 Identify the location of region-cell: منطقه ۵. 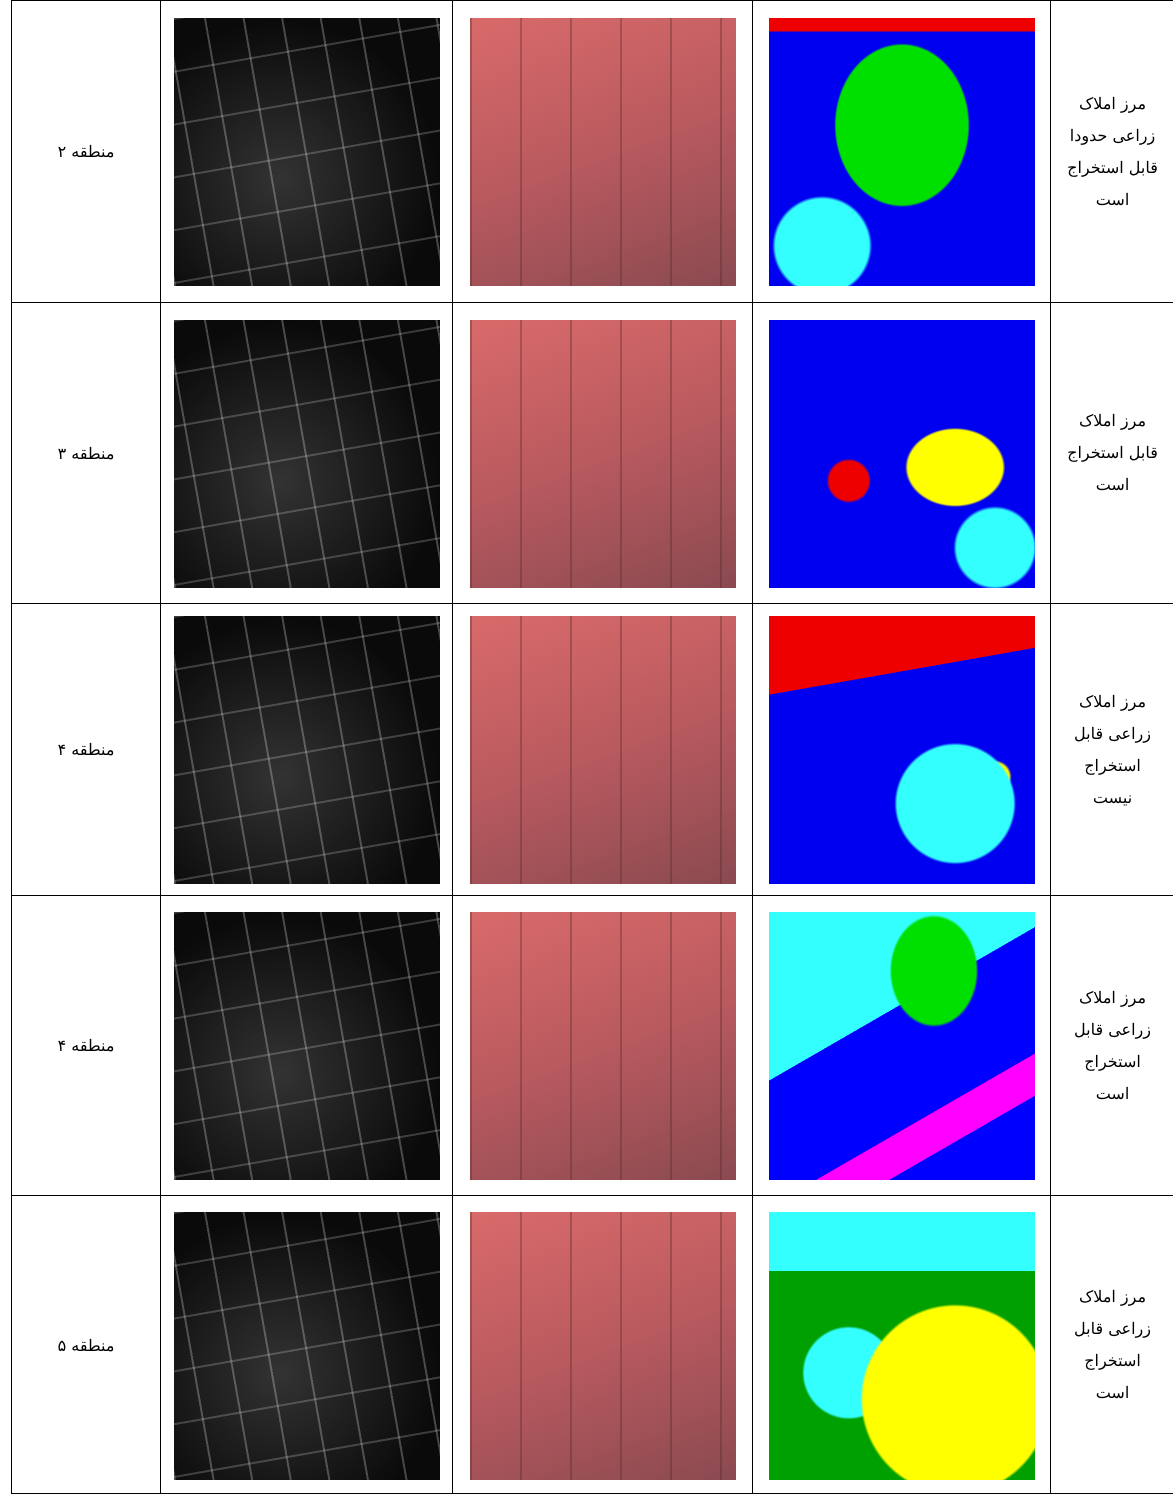
(85, 1344).